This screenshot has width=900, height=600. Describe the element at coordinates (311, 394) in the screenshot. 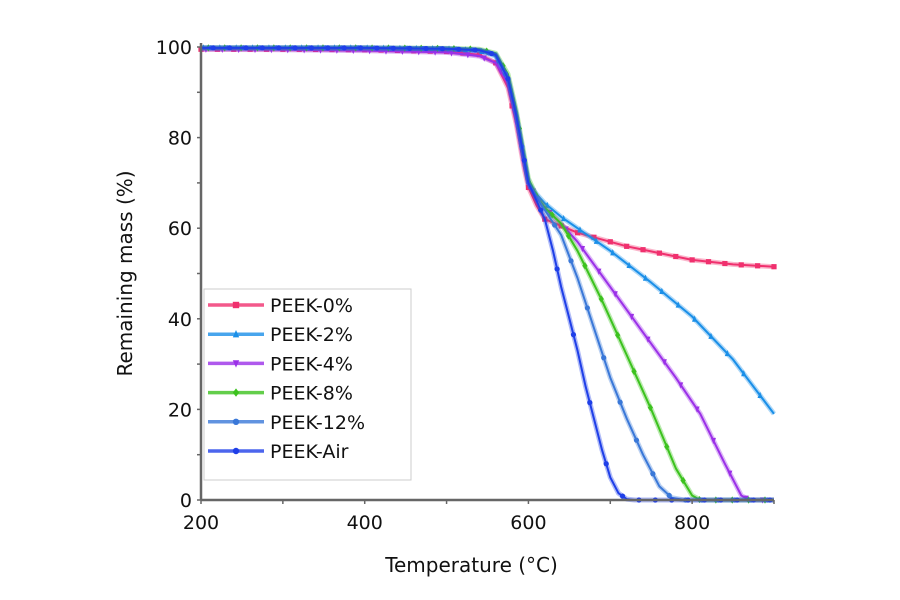

I see `legend-label: PEEK-8%` at that location.